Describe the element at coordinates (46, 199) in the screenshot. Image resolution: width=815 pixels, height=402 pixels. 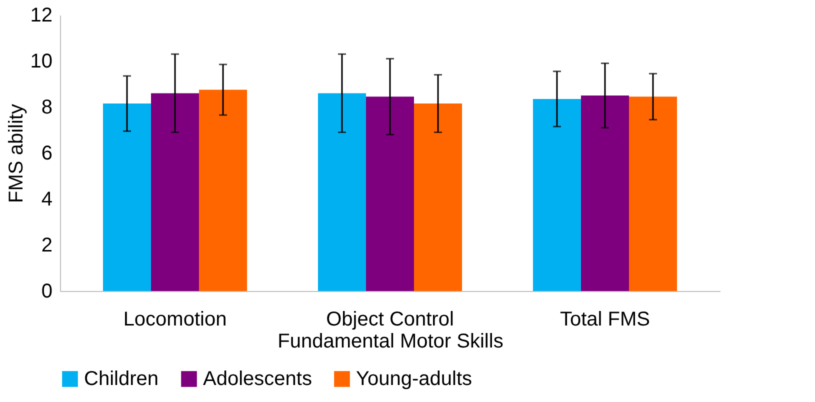
I see `y-tick-label: 4` at that location.